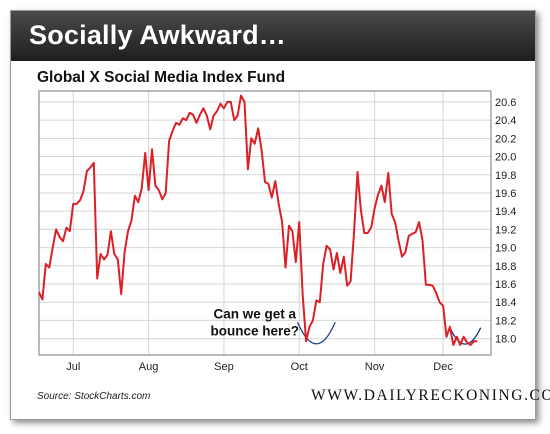 Image resolution: width=550 pixels, height=434 pixels. Describe the element at coordinates (389, 333) in the screenshot. I see `annotation-curves` at that location.